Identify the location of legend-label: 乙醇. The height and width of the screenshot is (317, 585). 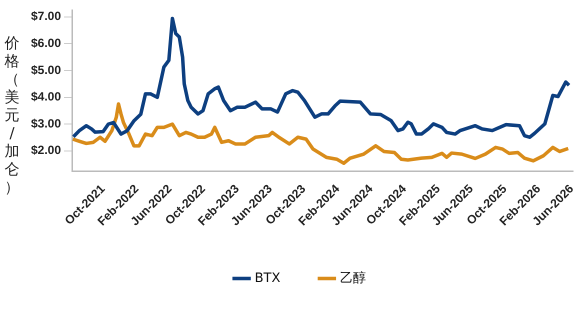
(353, 278).